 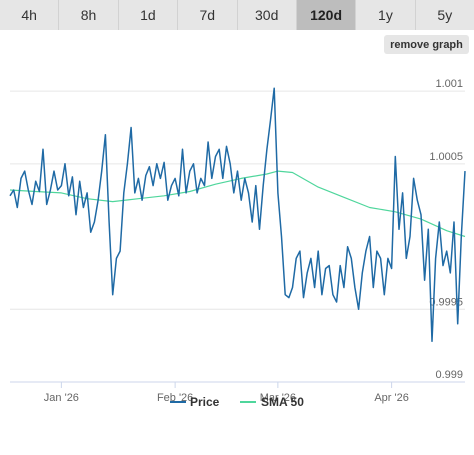 I want to click on x-tick-label: Apr '26, so click(x=391, y=398).